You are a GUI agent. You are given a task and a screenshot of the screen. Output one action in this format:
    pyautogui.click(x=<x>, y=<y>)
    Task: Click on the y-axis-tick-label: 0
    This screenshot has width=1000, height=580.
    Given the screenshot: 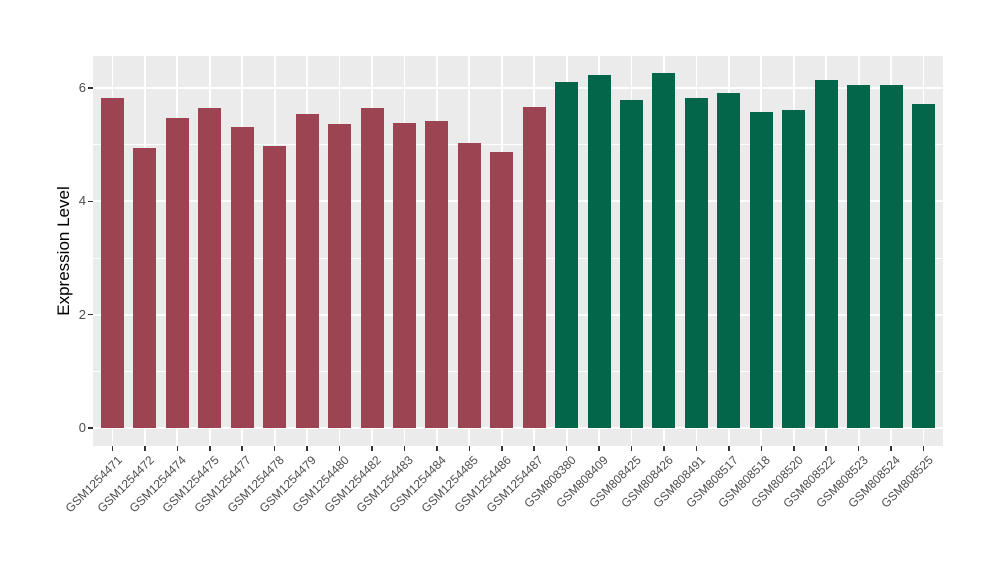 What is the action you would take?
    pyautogui.click(x=82, y=427)
    